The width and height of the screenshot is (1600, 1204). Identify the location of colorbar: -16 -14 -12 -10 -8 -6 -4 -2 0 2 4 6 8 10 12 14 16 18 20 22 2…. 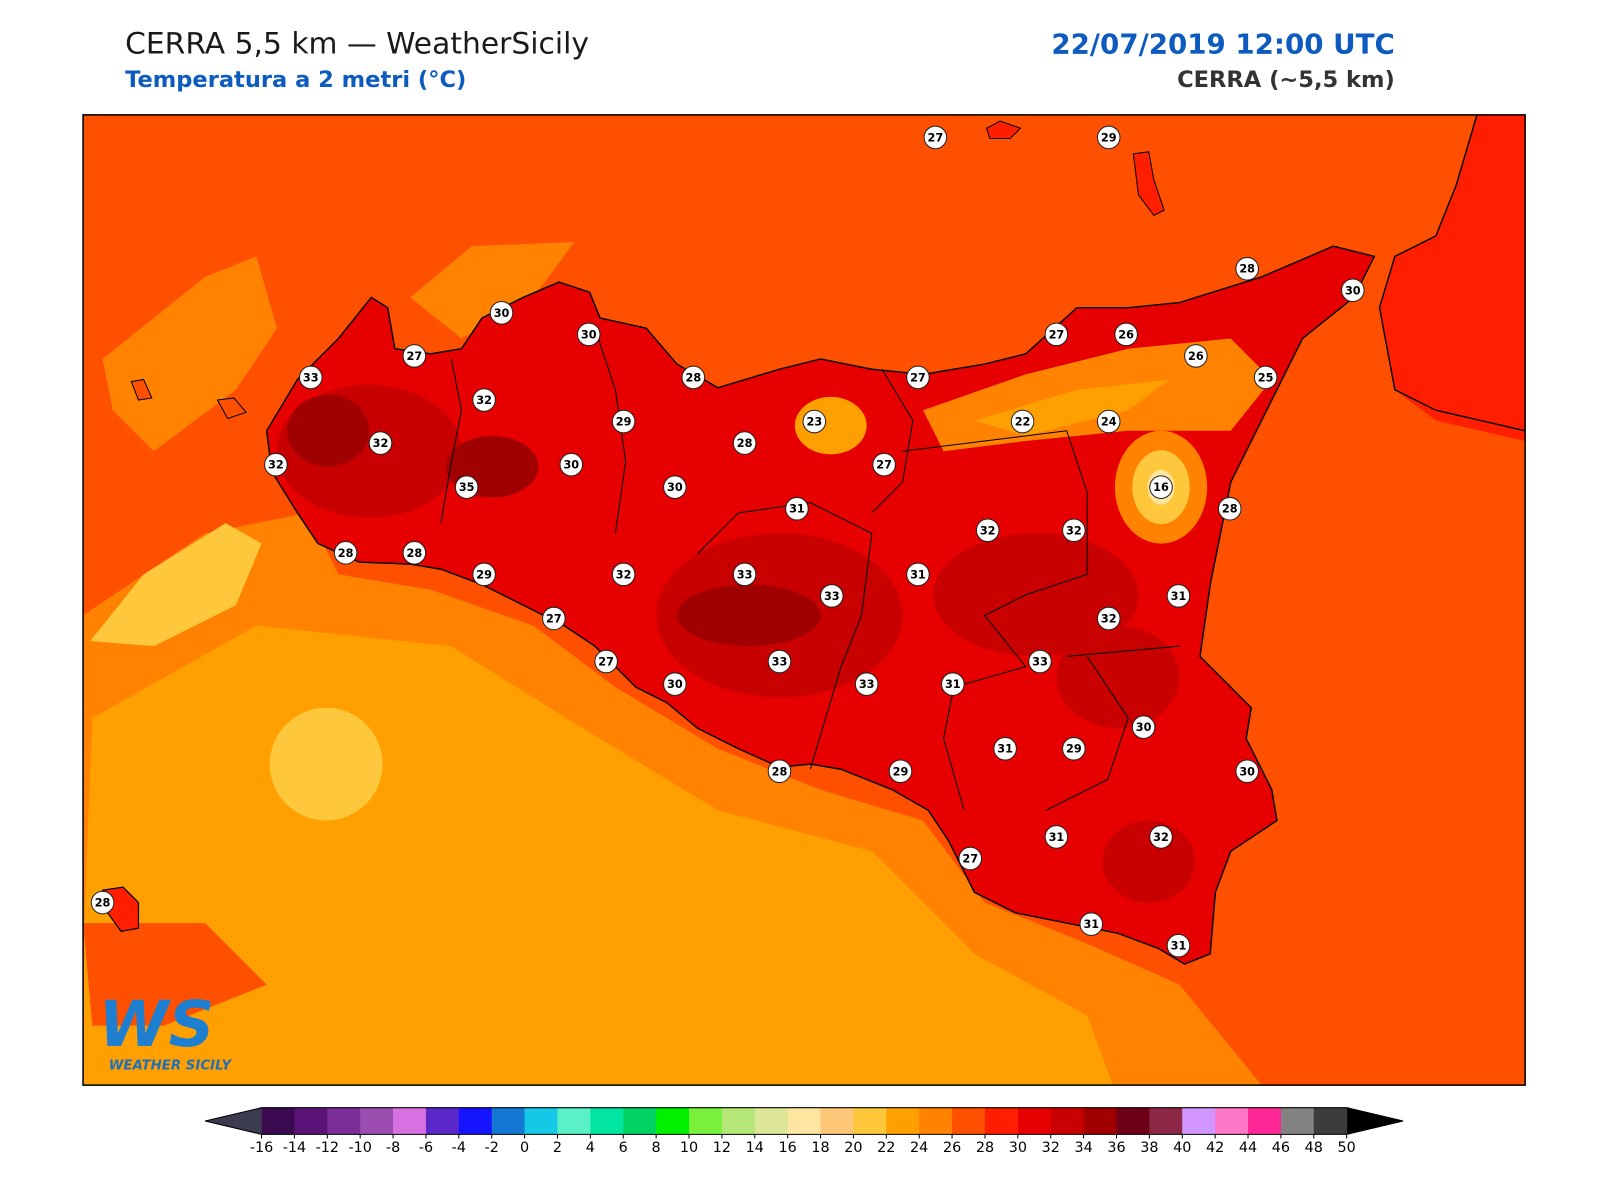
(804, 1131).